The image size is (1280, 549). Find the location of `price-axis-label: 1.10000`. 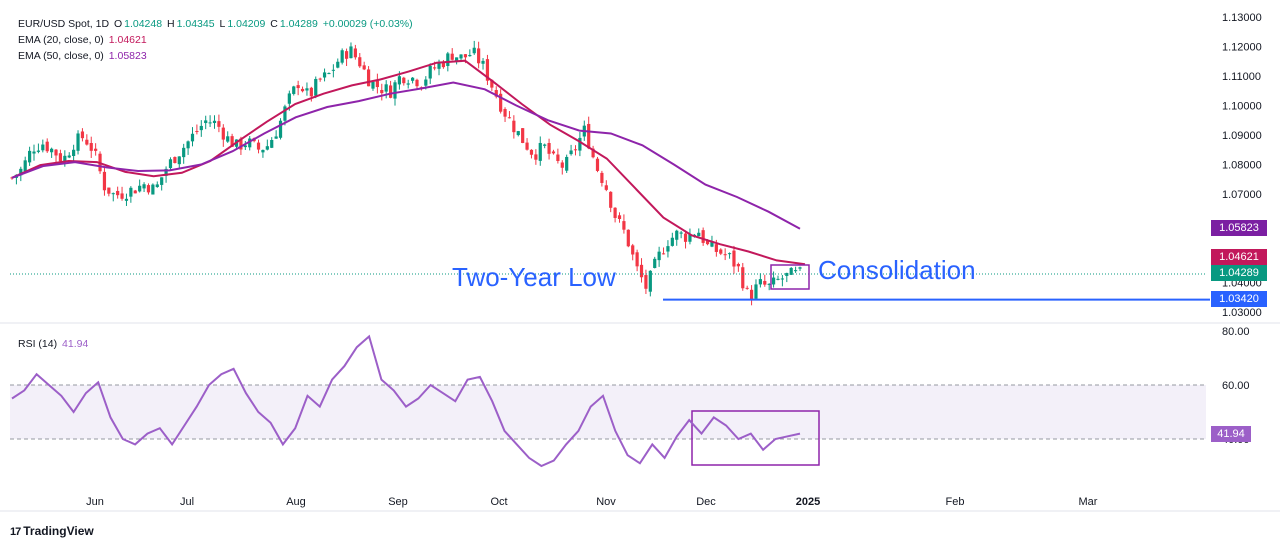

price-axis-label: 1.10000 is located at coordinates (1242, 107).